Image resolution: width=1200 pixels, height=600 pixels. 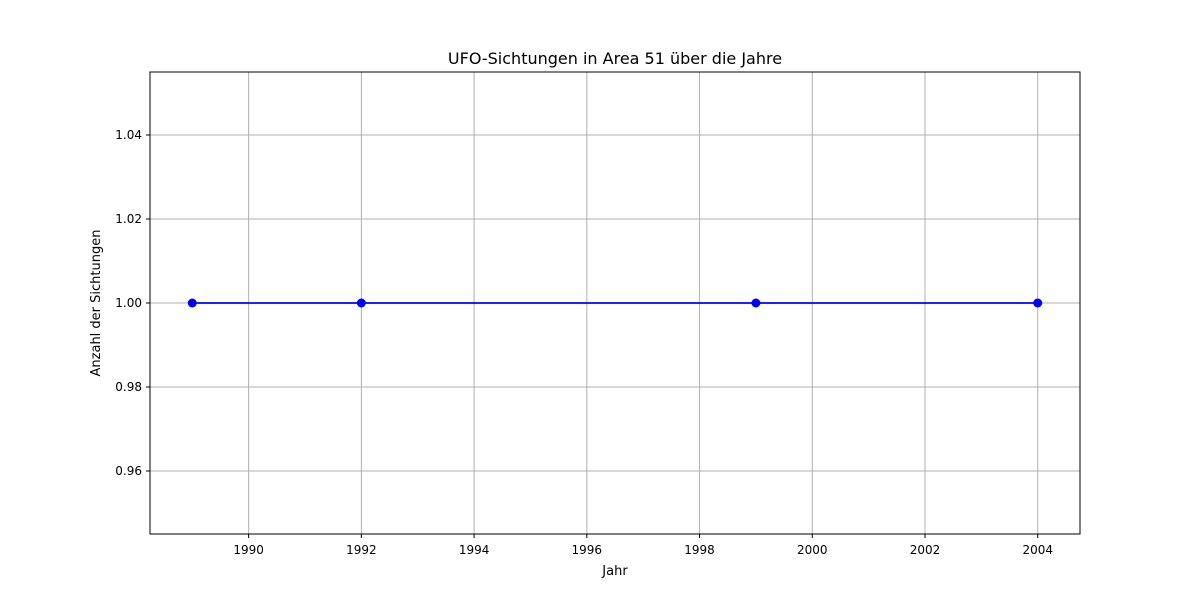 I want to click on x-tick-label: 2002, so click(x=925, y=550).